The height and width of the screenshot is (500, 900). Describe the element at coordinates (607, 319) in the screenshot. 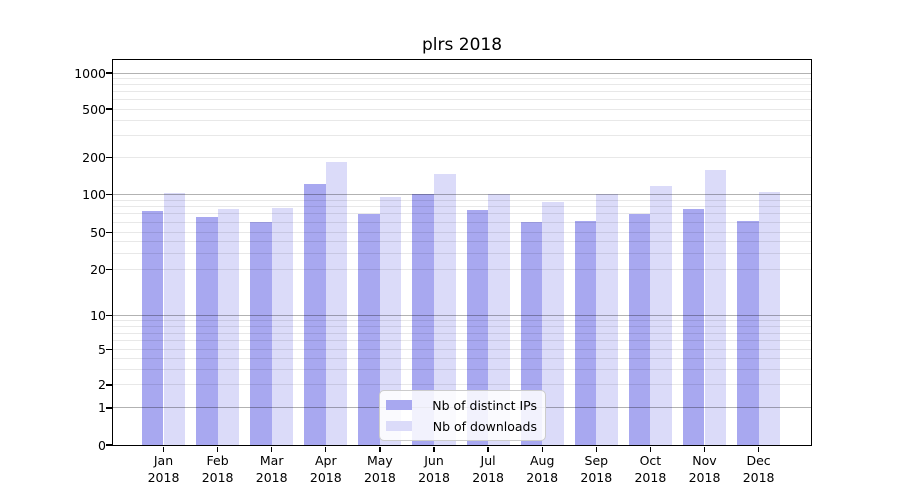

I see `bar-downloads-sep` at that location.